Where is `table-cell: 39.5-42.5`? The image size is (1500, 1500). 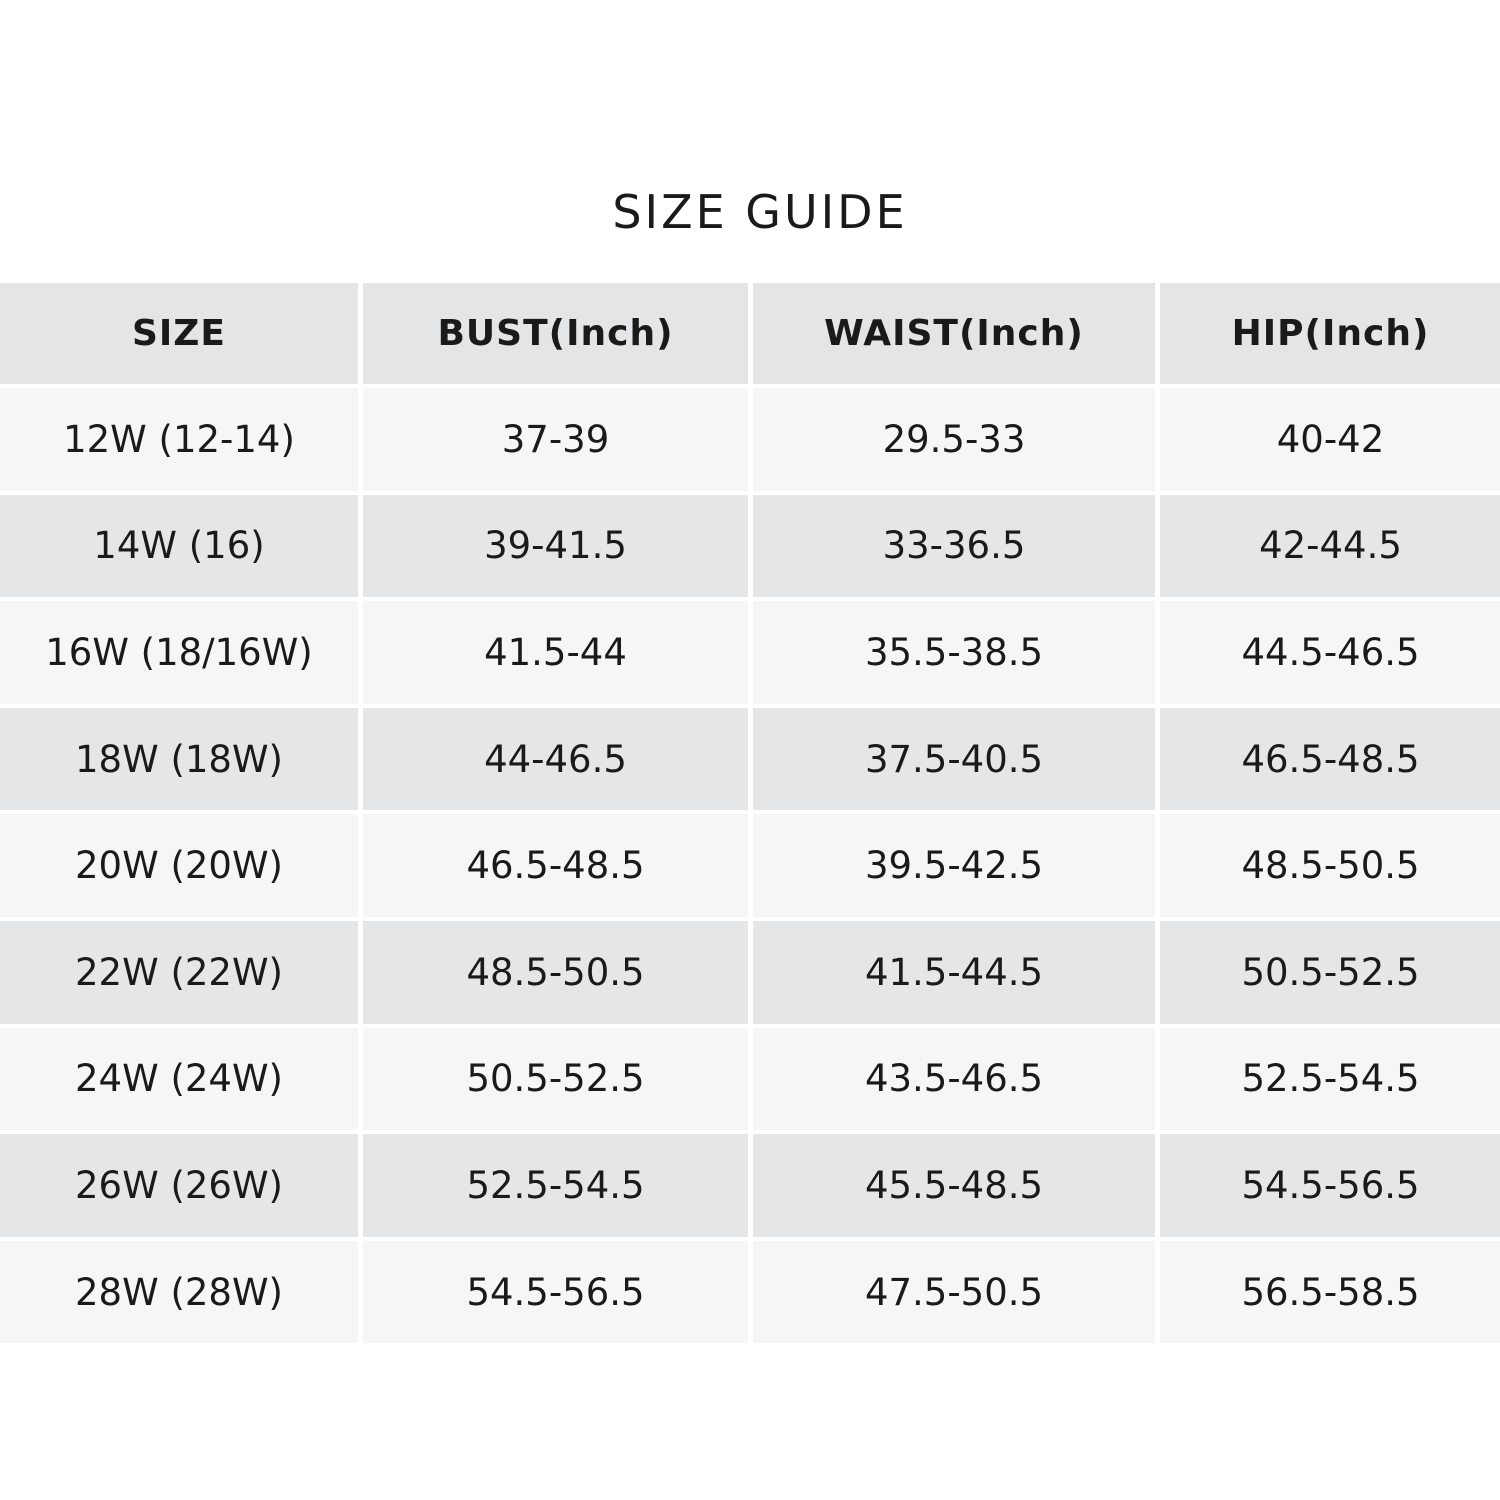 table-cell: 39.5-42.5 is located at coordinates (954, 865).